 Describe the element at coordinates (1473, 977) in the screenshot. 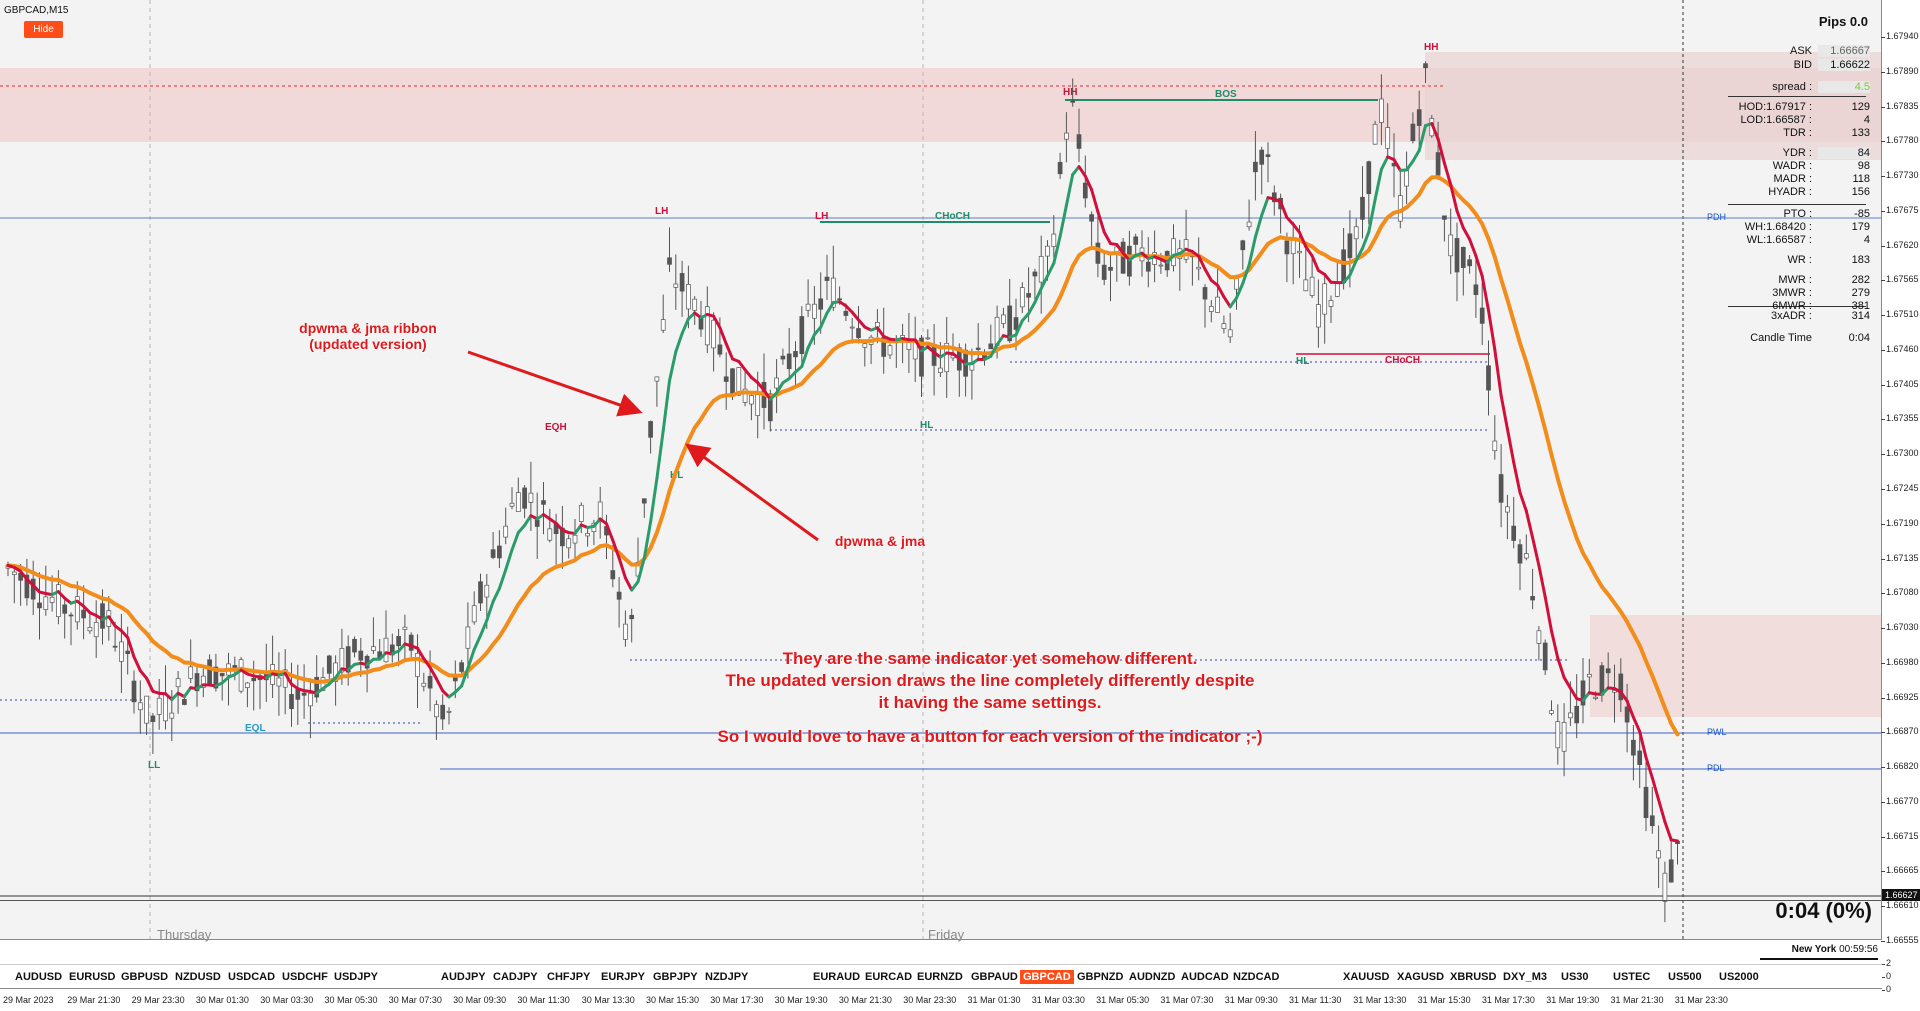

I see `symbol-button-xbrusd: XBRUSD` at that location.